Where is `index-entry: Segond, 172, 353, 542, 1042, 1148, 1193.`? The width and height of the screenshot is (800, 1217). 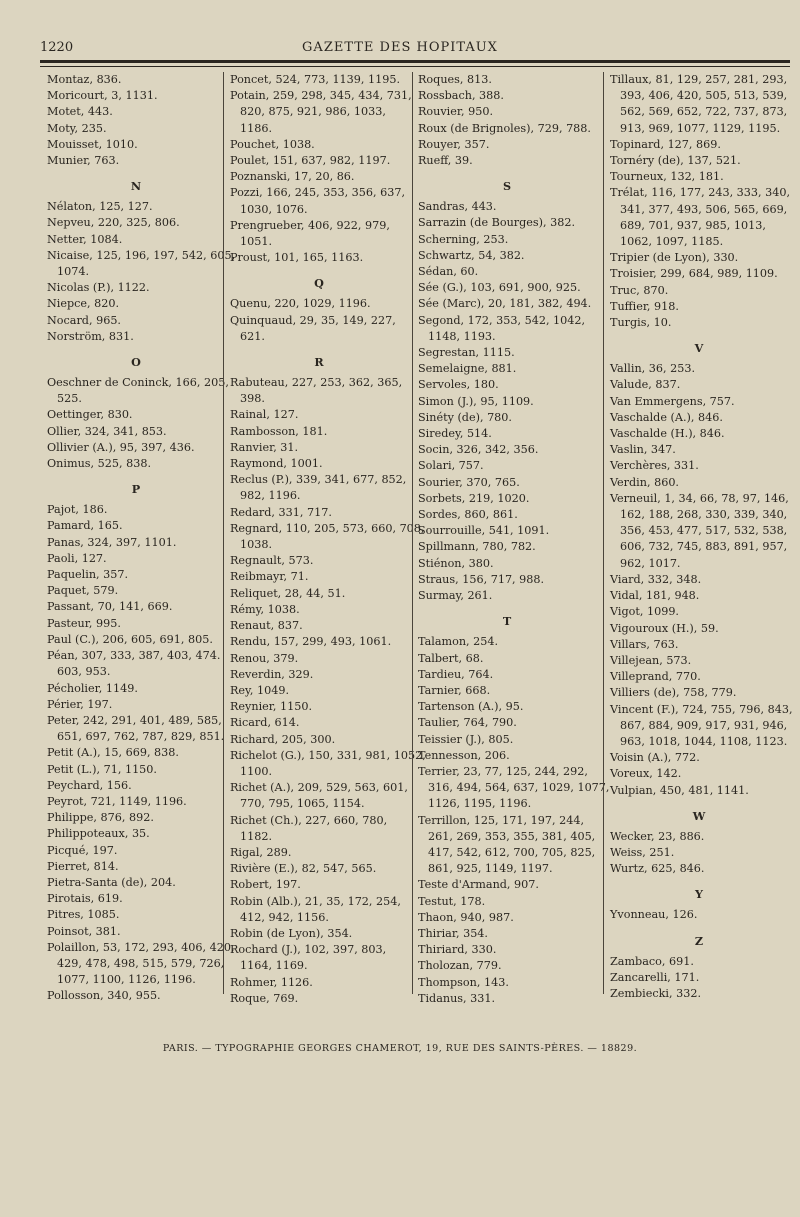
index-entry: Segond, 172, 353, 542, 1042, 1148, 1193. is located at coordinates (507, 329).